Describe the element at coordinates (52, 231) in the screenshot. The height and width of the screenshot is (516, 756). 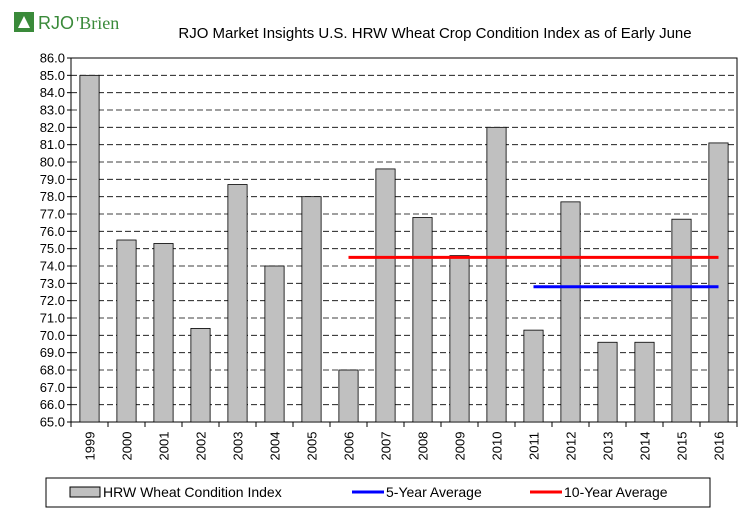
I see `y-tick-label: 76.0` at that location.